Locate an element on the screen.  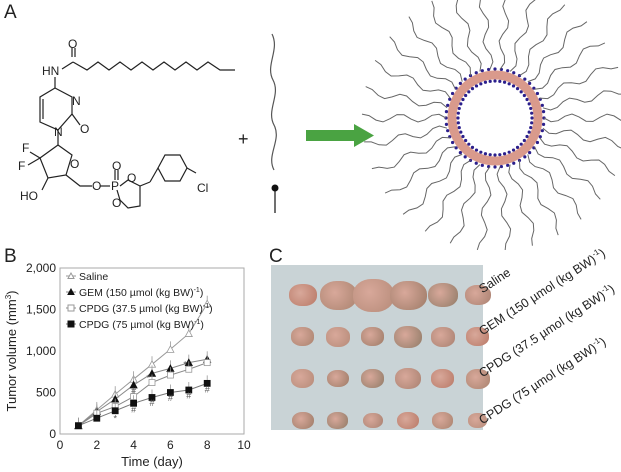
svg-text: GEM (150 µmol (kg BW)-1) is located at coordinates (141, 293).